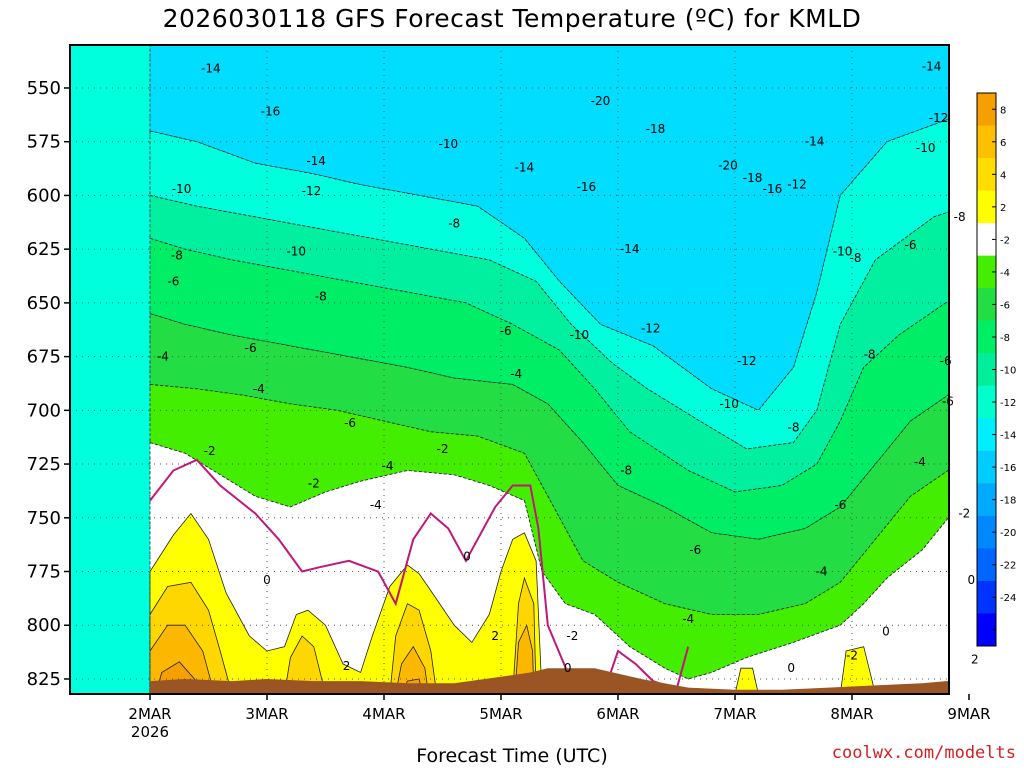 This screenshot has height=768, width=1024. Describe the element at coordinates (851, 714) in the screenshot. I see `x-tick-label: 8MAR` at that location.